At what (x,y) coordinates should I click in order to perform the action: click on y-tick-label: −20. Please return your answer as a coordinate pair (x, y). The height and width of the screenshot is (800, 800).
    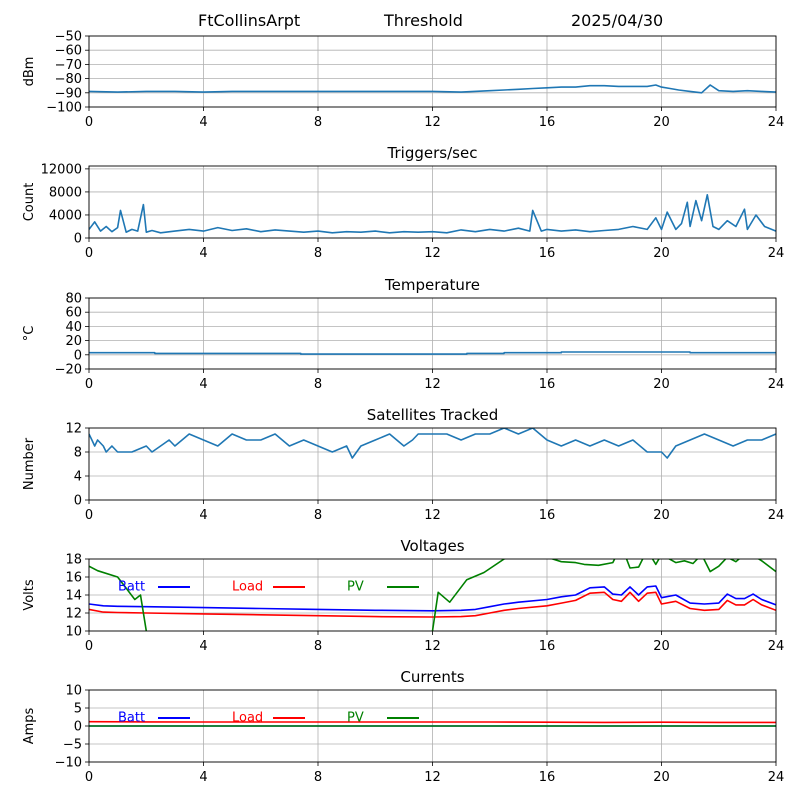
    Looking at the image, I should click on (68, 370).